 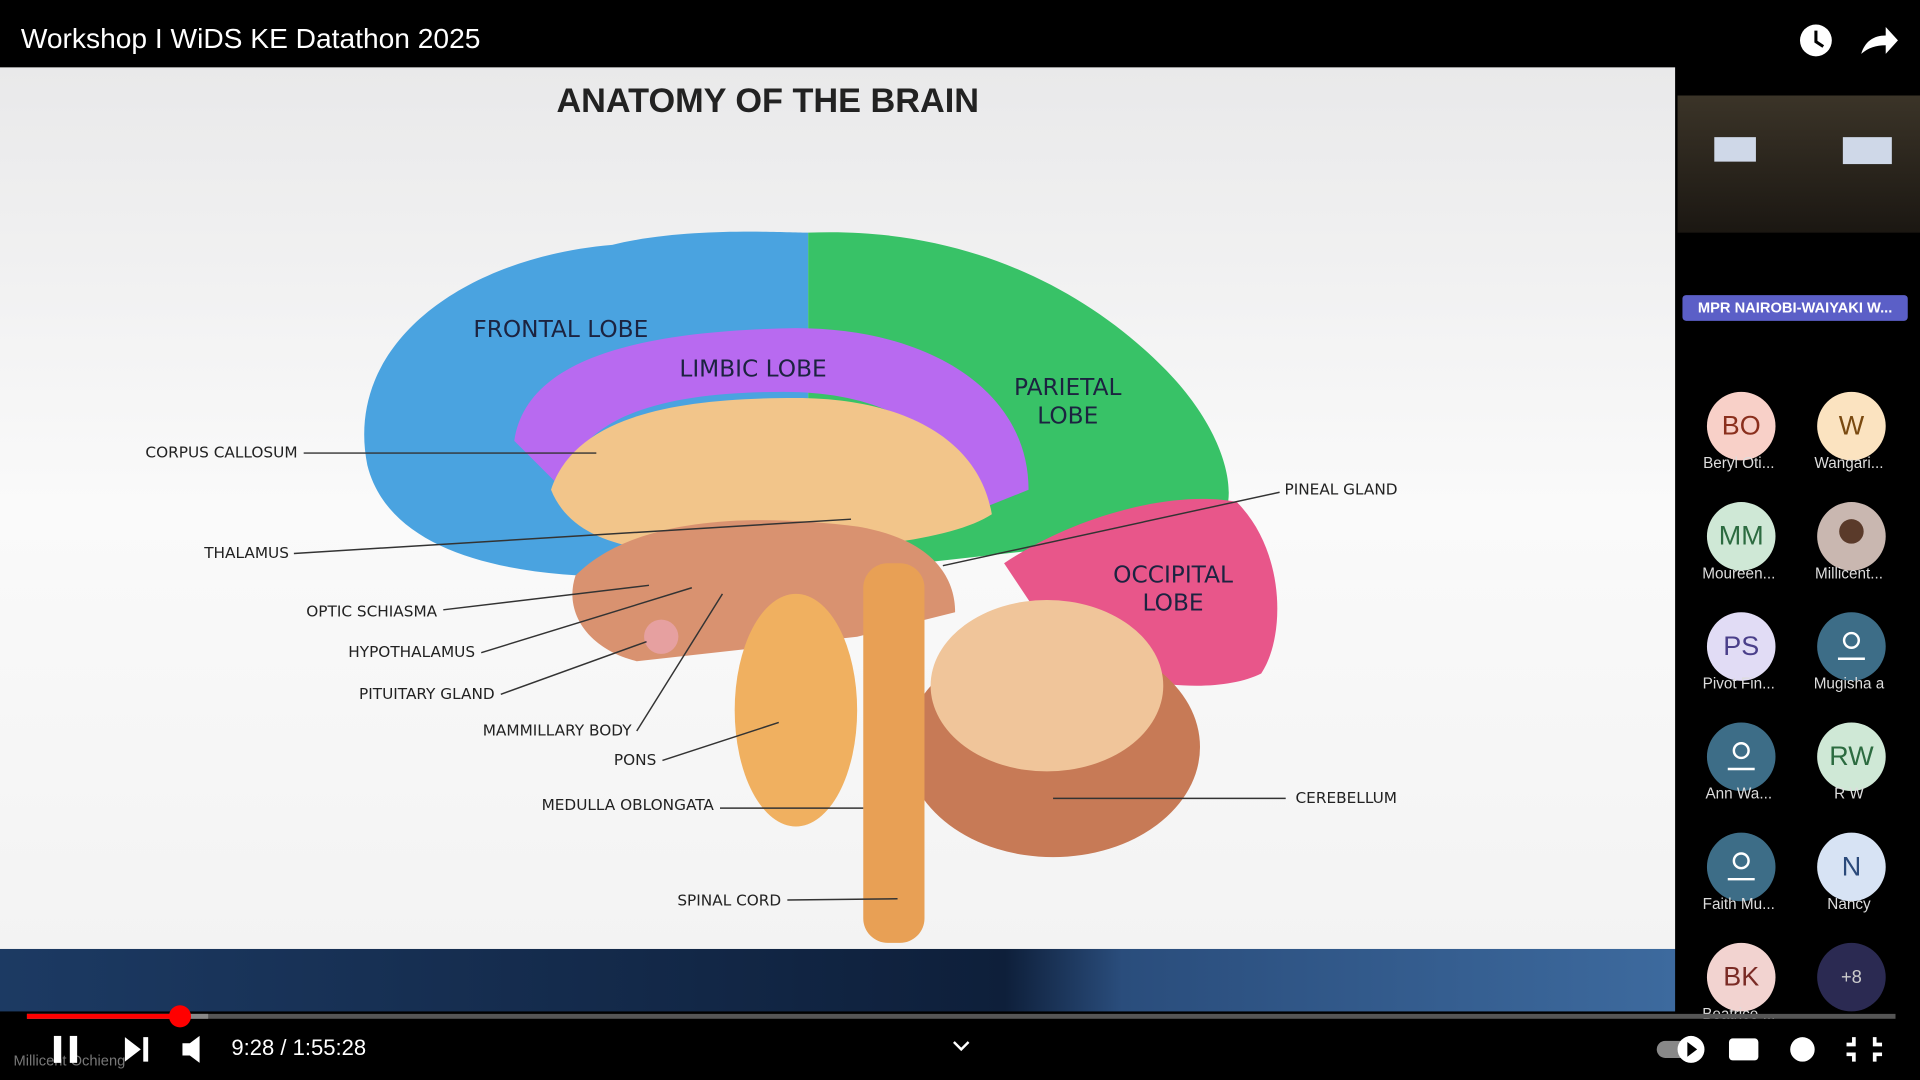 I want to click on anatomy-label: MAMMILLARY BODY, so click(x=557, y=731).